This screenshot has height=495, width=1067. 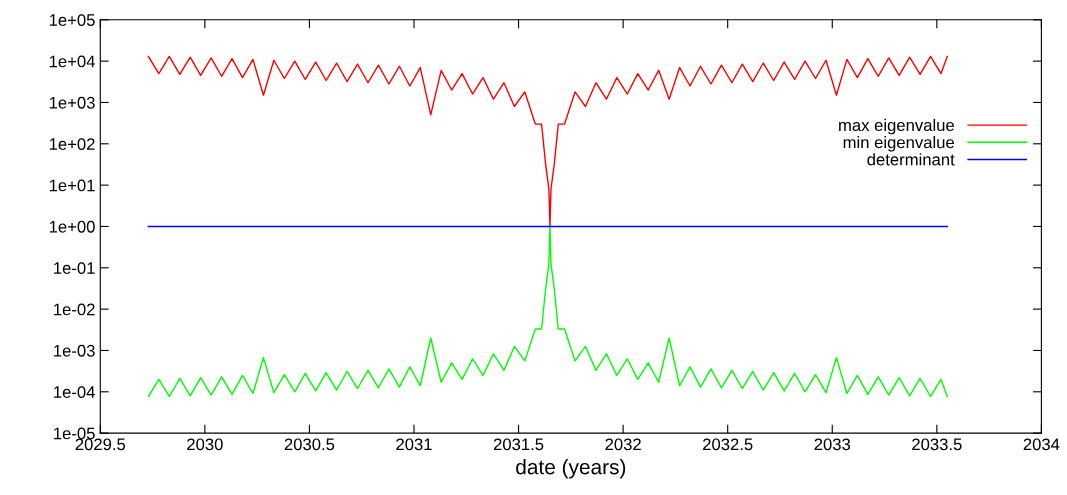 I want to click on x-tick-label: 2030, so click(x=205, y=444).